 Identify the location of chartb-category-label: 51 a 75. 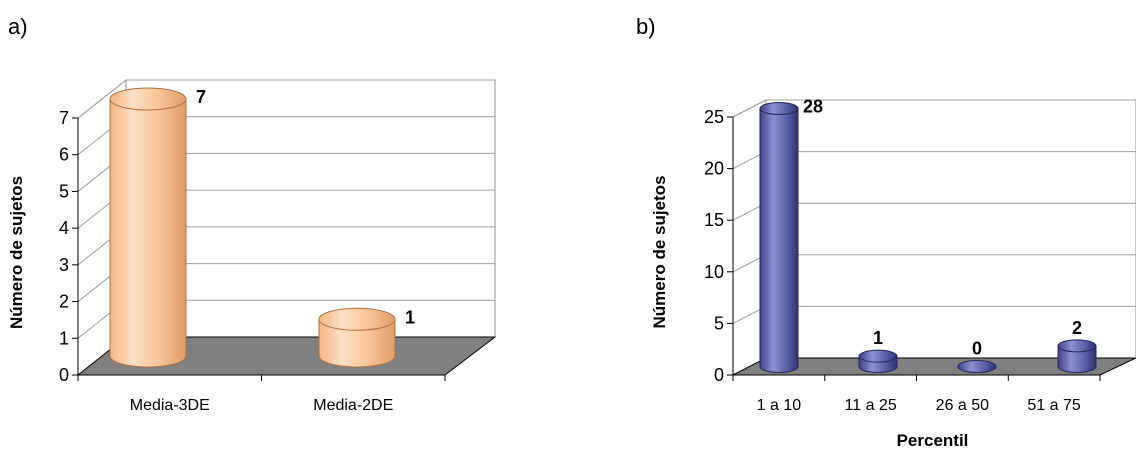
(1053, 405).